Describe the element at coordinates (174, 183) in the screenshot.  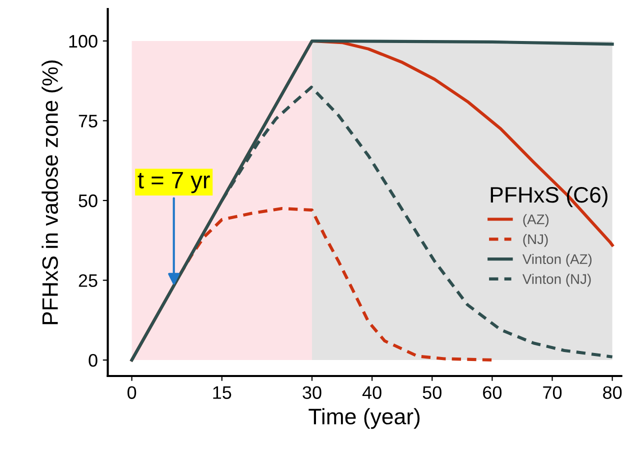
I see `annotation: t = 7 yr` at that location.